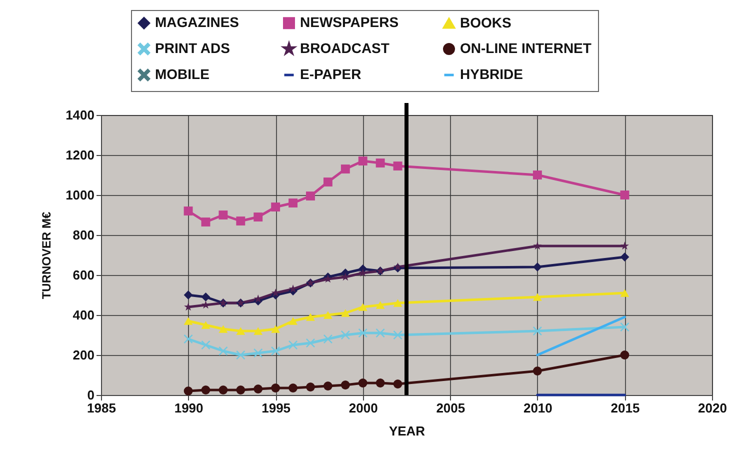 The height and width of the screenshot is (473, 733). Describe the element at coordinates (90, 395) in the screenshot. I see `y-tick-label: 0` at that location.